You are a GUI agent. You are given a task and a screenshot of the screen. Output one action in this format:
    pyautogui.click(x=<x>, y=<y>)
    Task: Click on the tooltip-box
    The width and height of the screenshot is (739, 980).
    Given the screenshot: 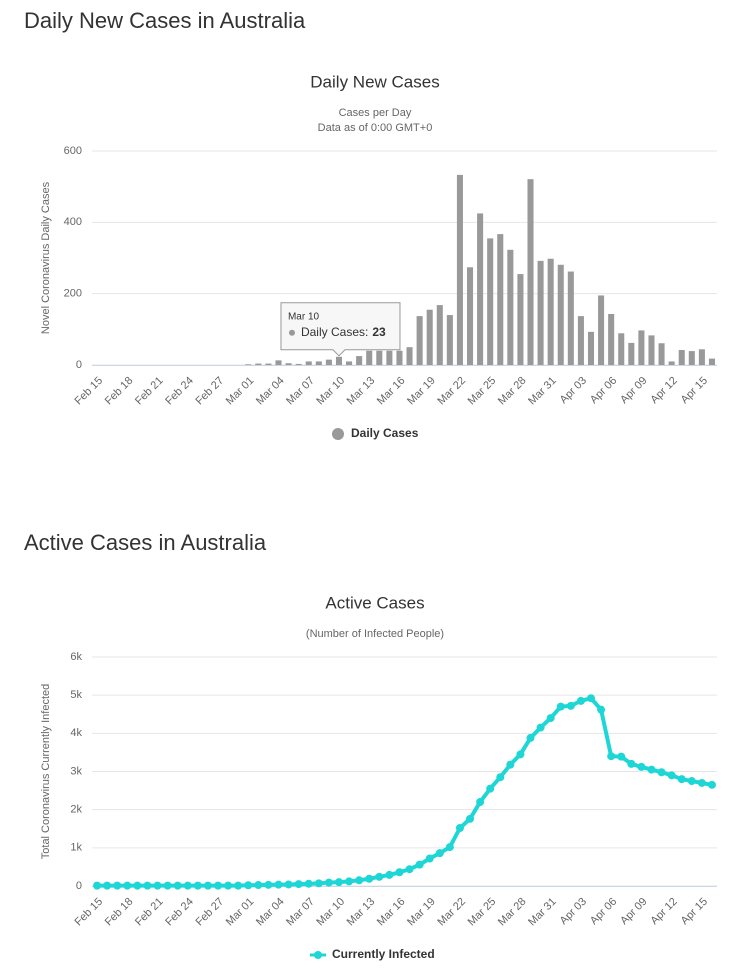 What is the action you would take?
    pyautogui.click(x=340, y=329)
    